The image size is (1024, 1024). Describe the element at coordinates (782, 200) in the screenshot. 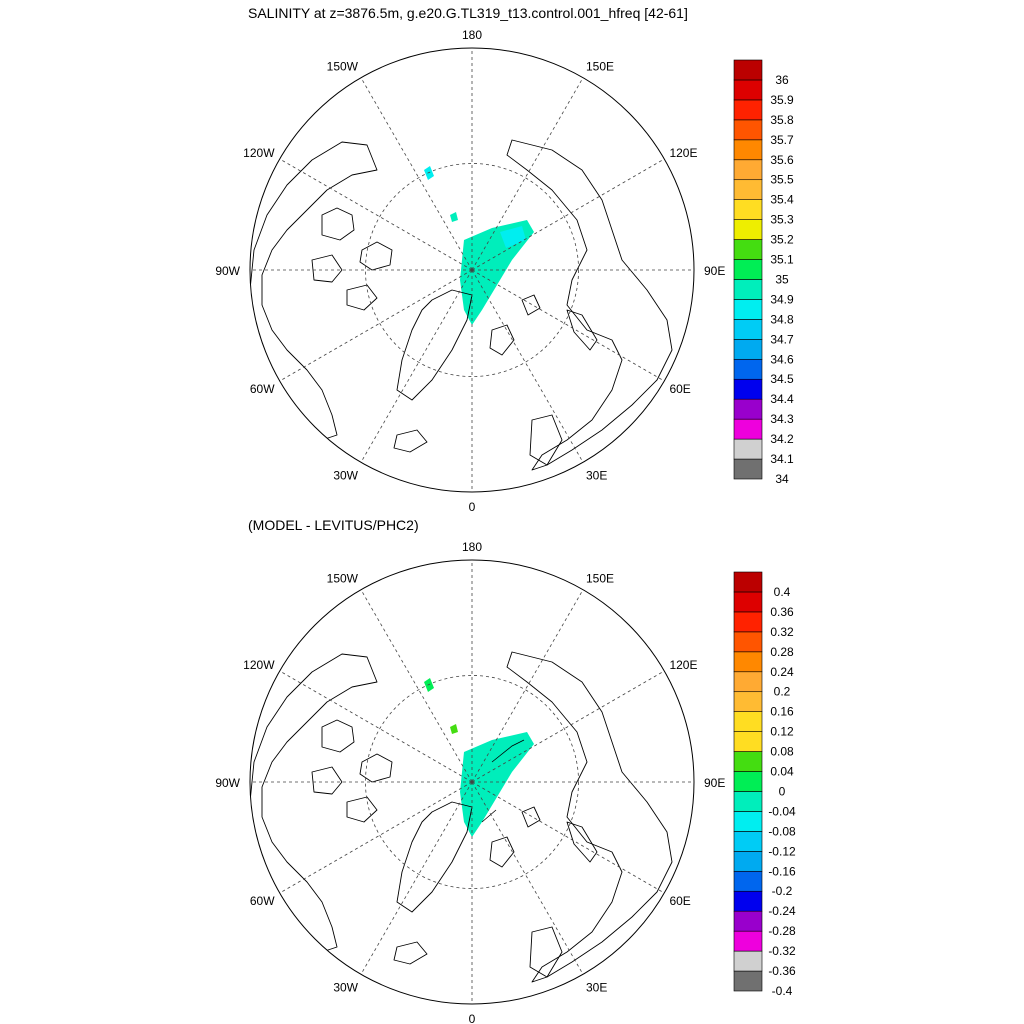

I see `colorbar-tick-label: 35.4` at that location.